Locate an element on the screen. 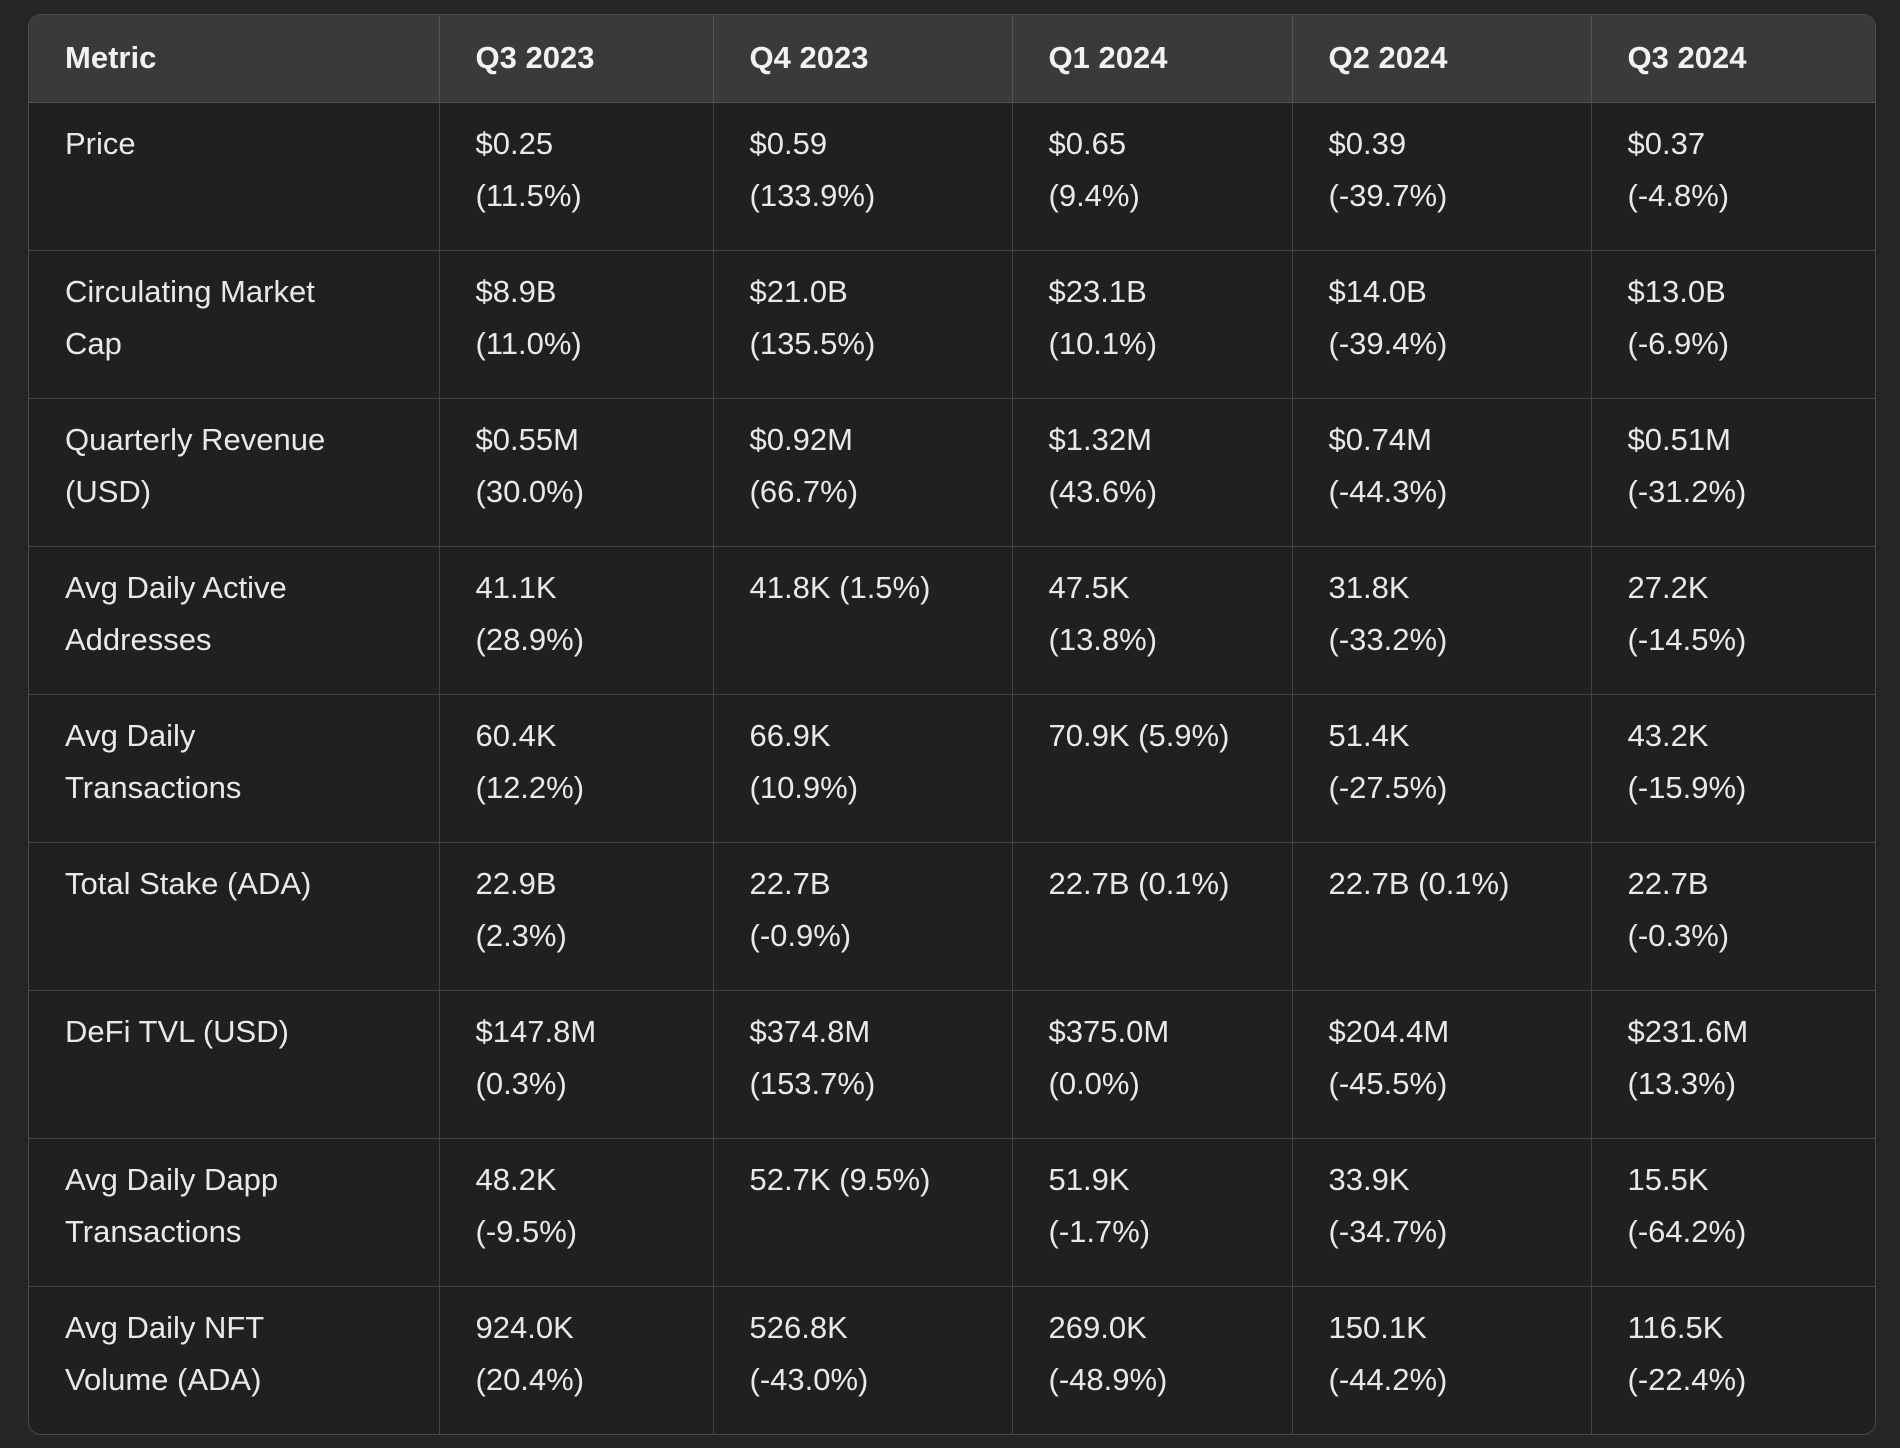 Image resolution: width=1900 pixels, height=1448 pixels. cell-line: $204.4M is located at coordinates (1389, 1031).